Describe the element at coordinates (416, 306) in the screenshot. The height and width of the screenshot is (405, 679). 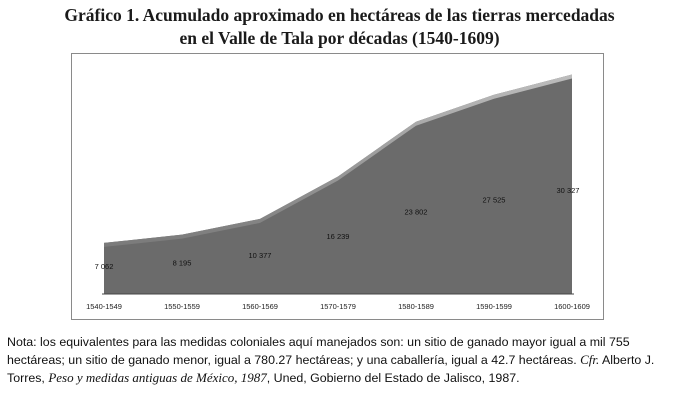
I see `x-tick-label-4: 1580-1589` at that location.